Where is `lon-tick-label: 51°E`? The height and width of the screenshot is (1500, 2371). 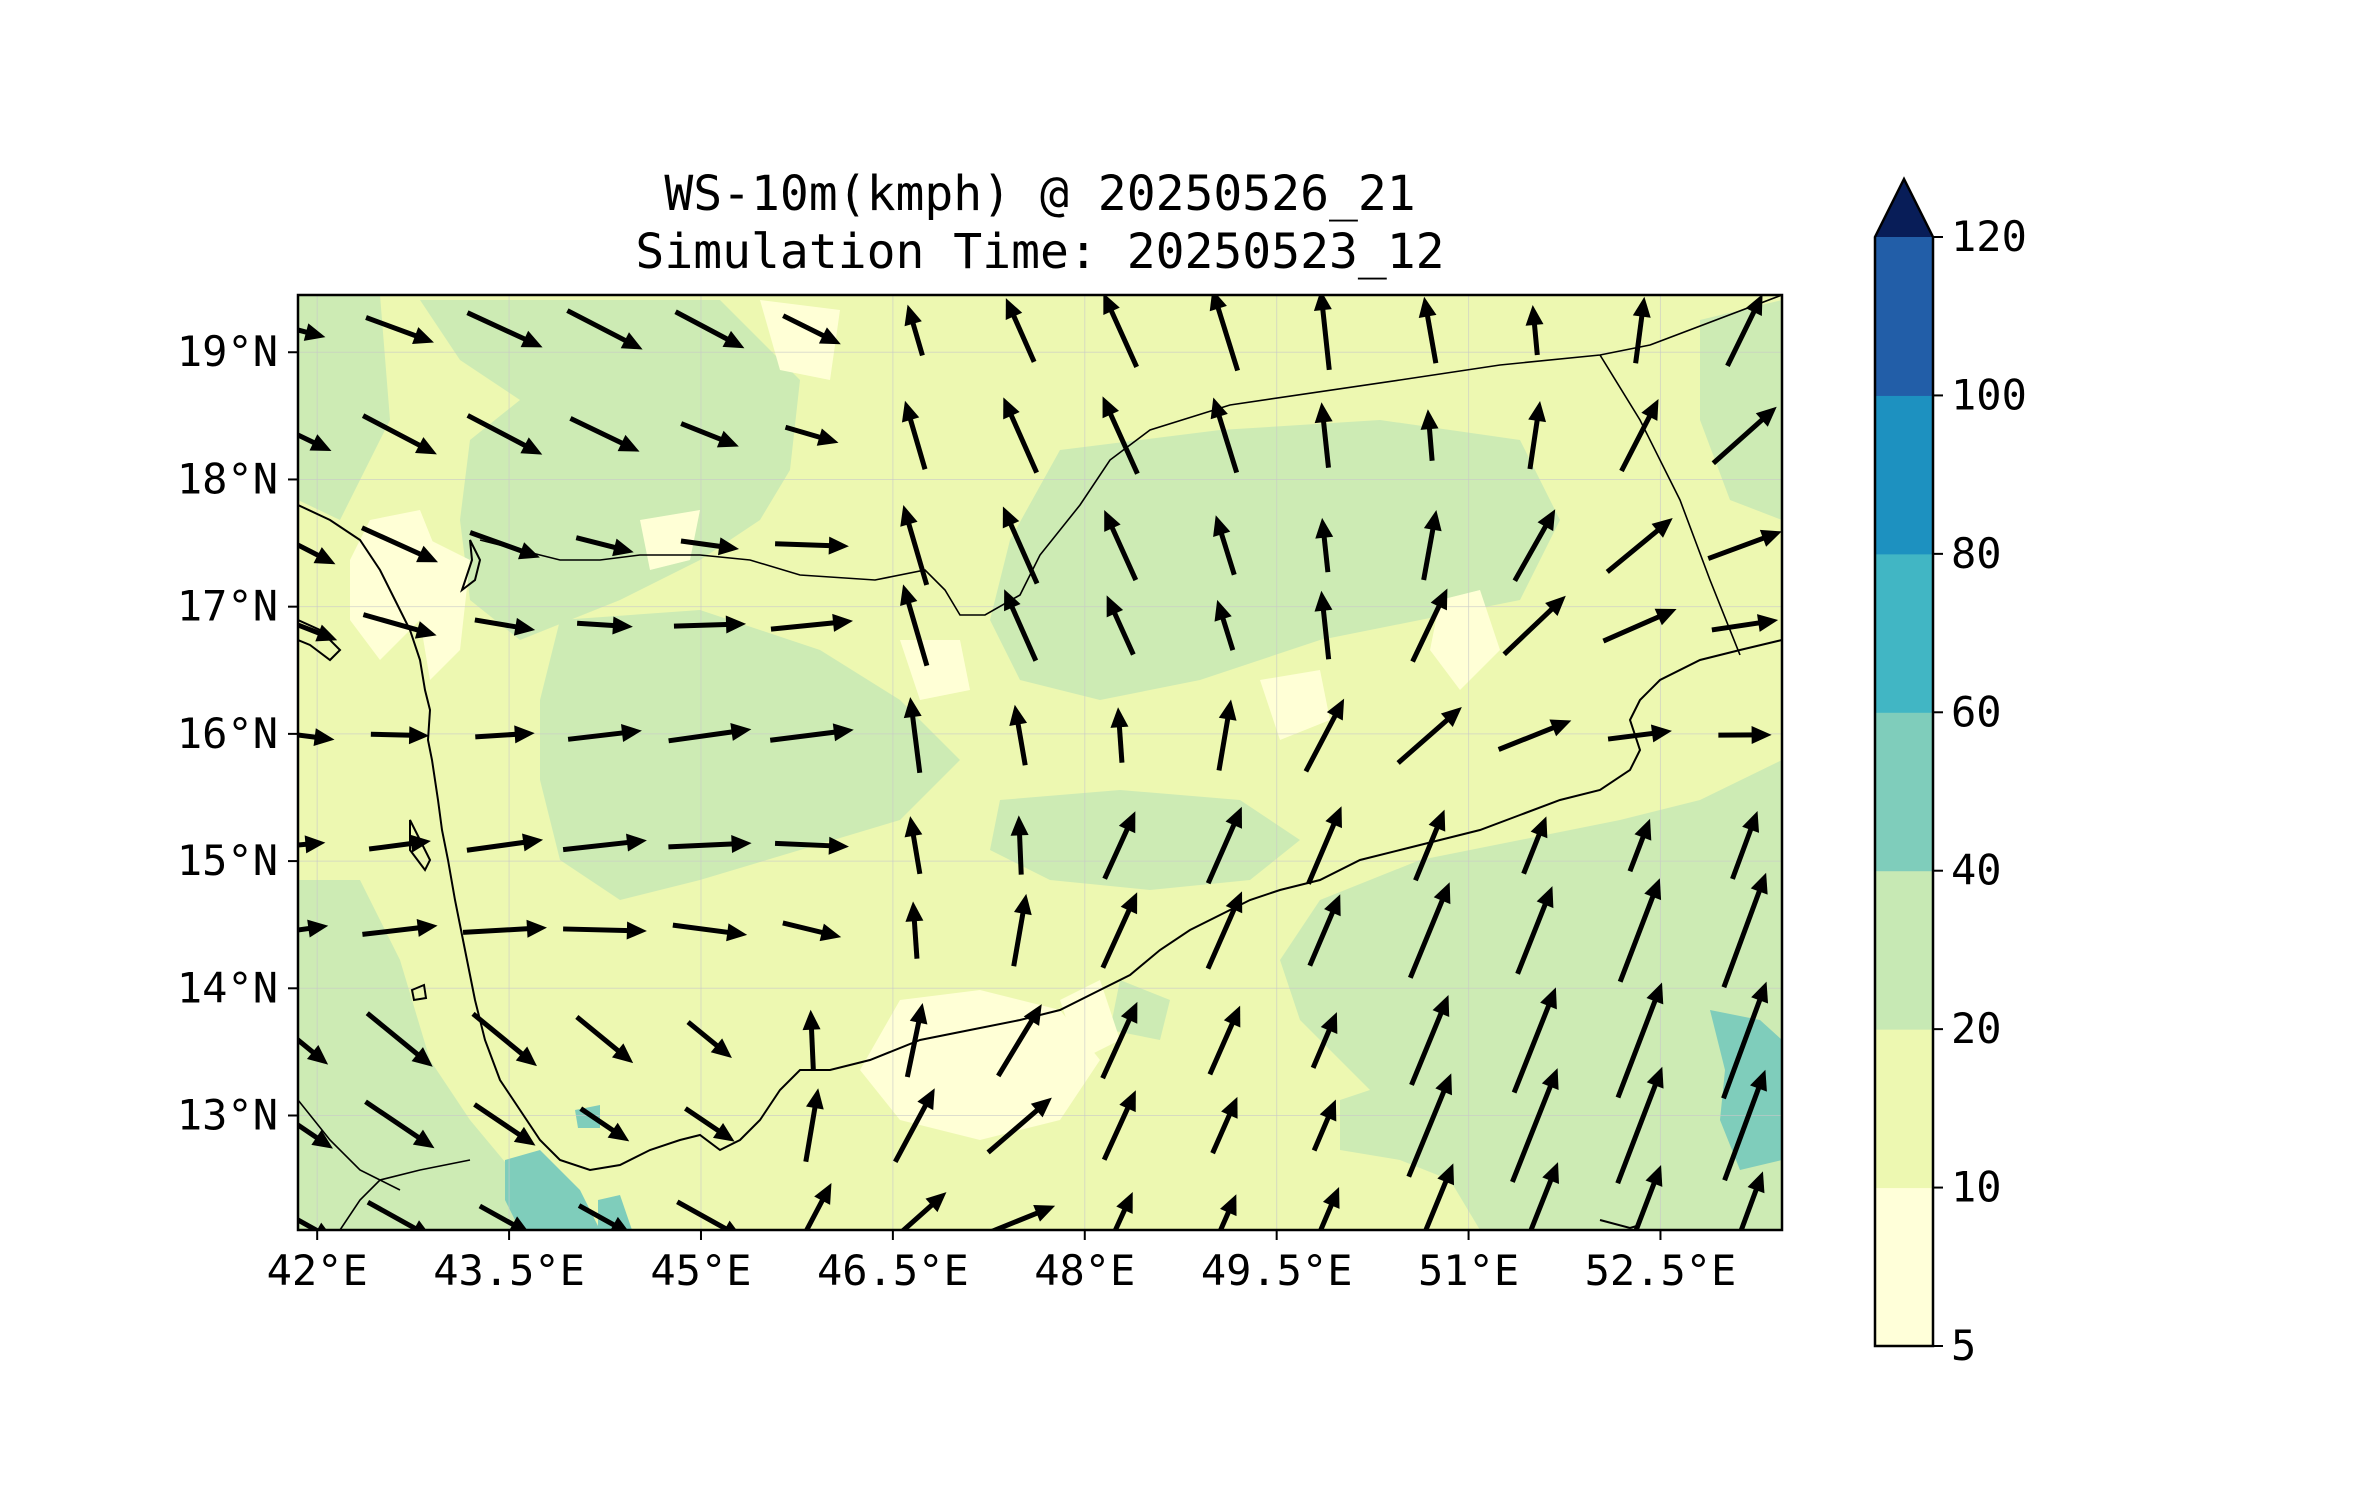
lon-tick-label: 51°E is located at coordinates (1468, 1270).